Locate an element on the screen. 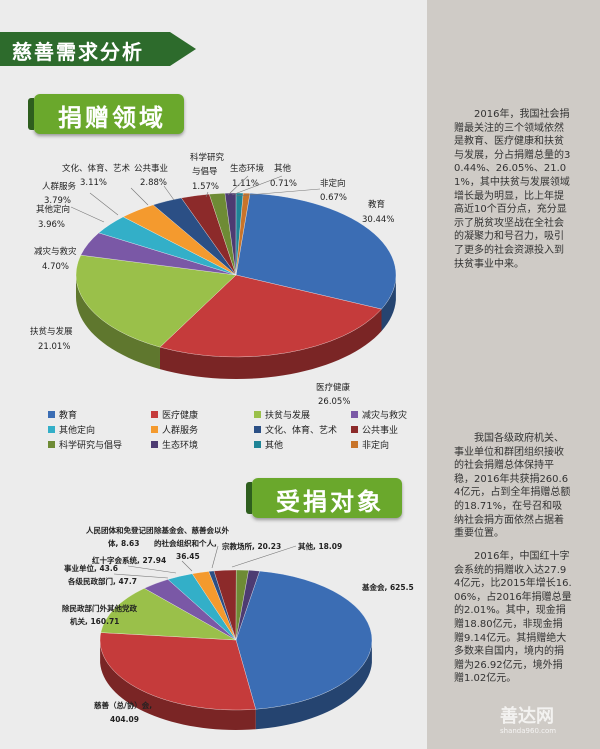  label-gov-1: 除民政部门外其他党政 is located at coordinates (99, 608).